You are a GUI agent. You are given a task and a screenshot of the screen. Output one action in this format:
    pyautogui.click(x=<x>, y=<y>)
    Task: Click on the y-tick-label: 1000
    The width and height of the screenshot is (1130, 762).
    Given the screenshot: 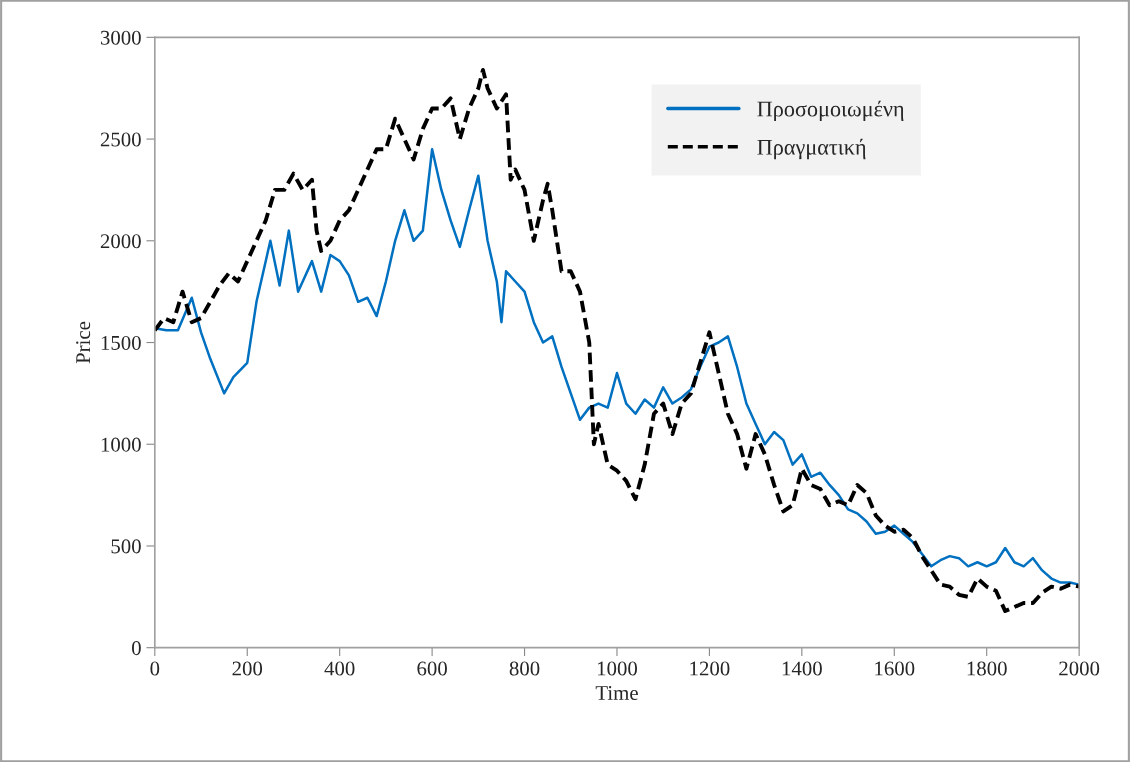 What is the action you would take?
    pyautogui.click(x=121, y=444)
    